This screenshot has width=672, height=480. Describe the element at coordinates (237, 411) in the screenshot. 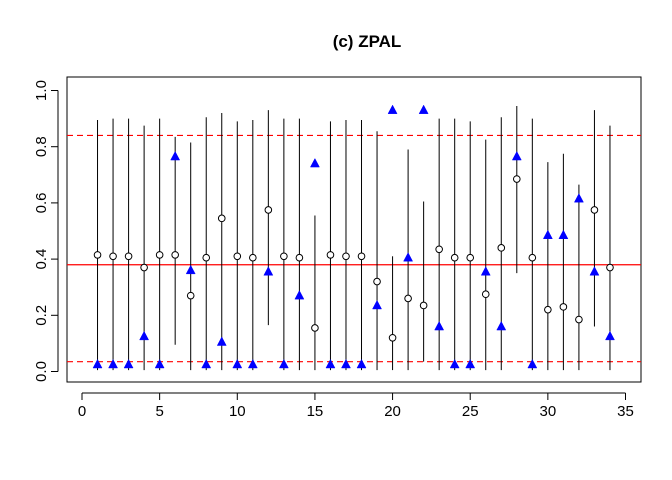

I see `x-tick-label: 10` at that location.